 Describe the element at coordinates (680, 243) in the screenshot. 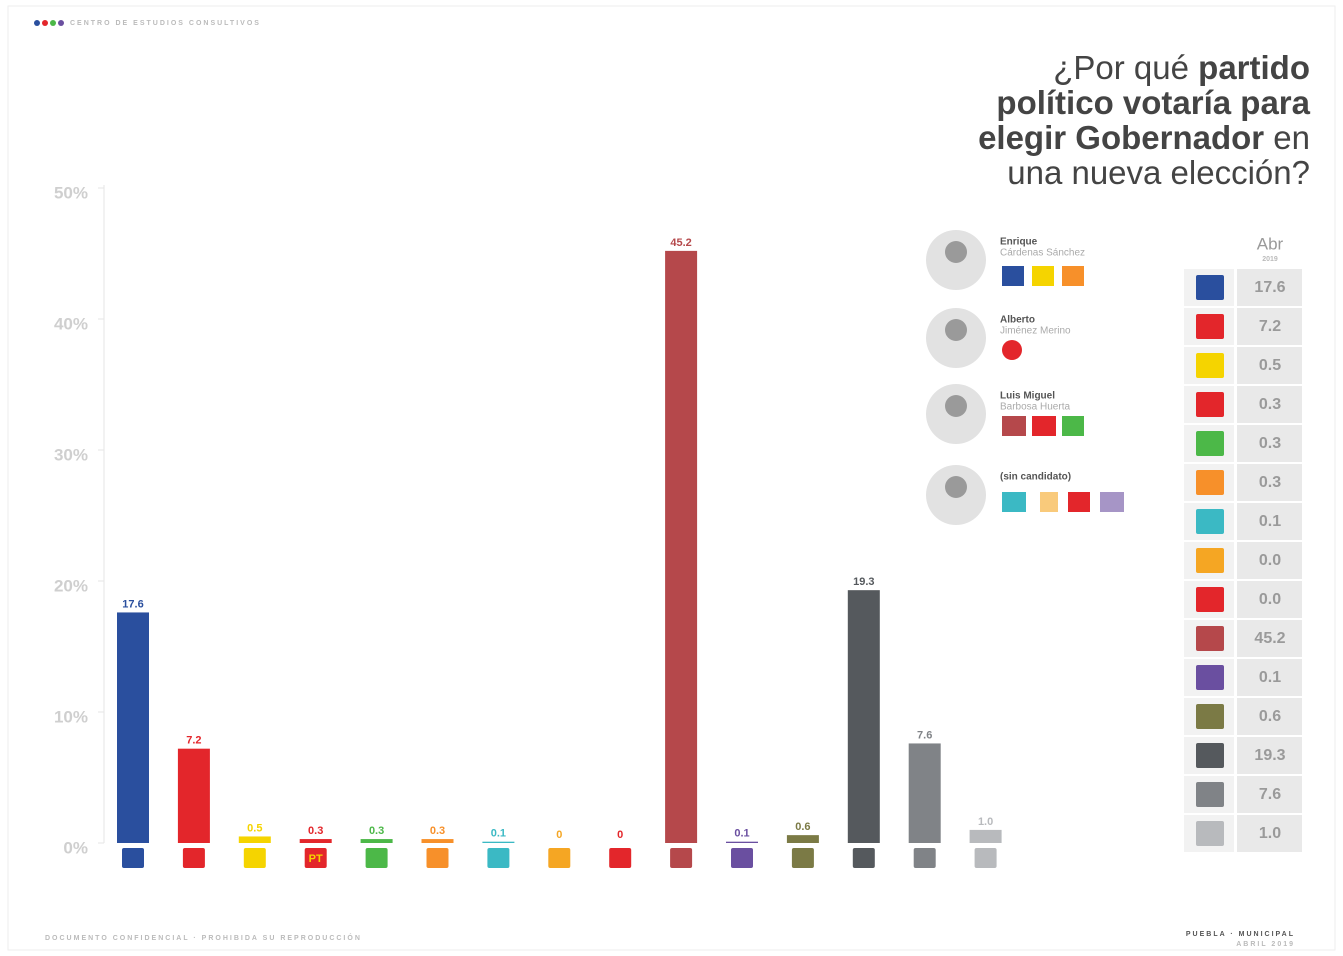

I see `value-label: 45.2` at that location.